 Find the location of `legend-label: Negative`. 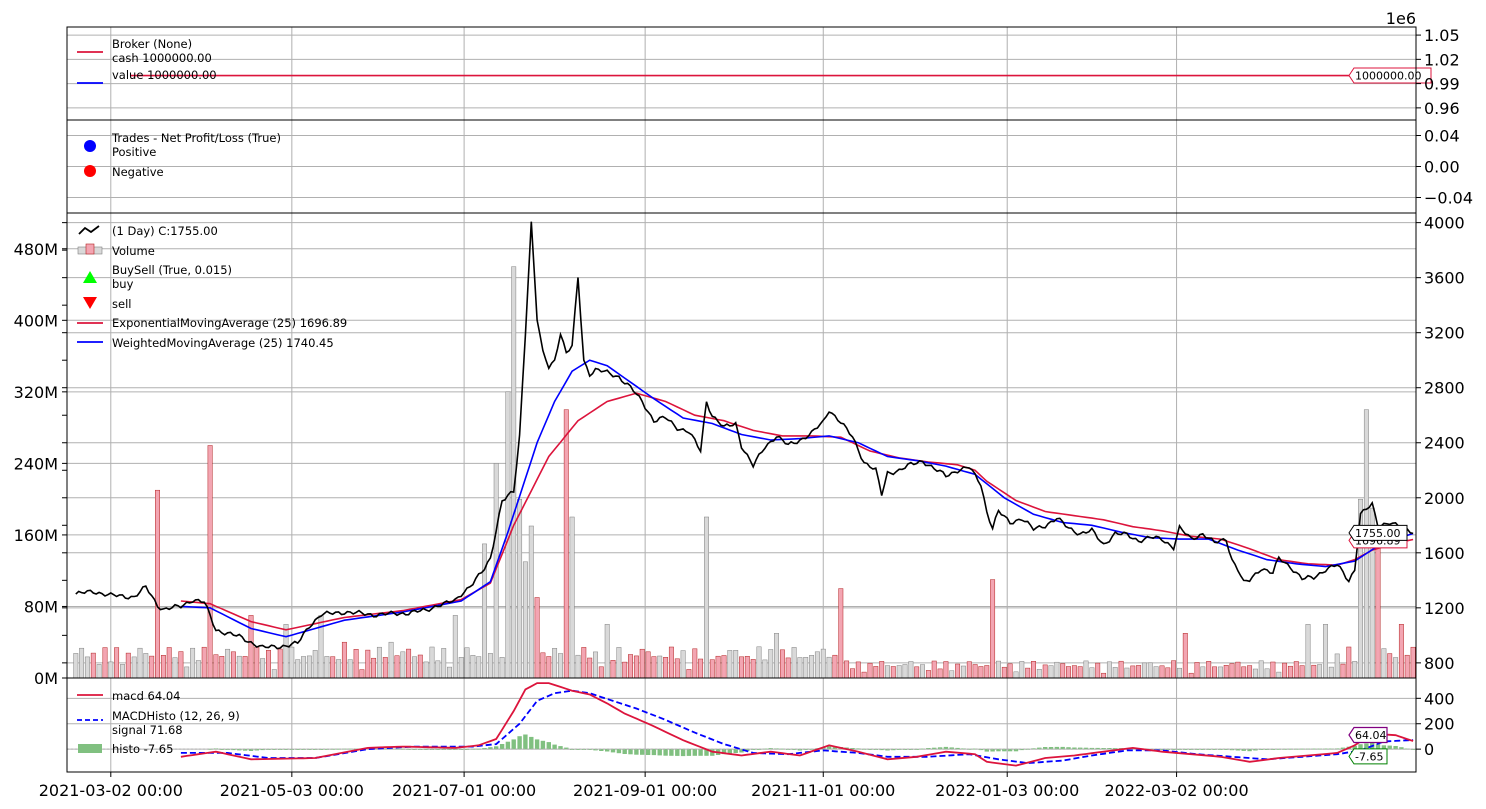

legend-label: Negative is located at coordinates (138, 172).